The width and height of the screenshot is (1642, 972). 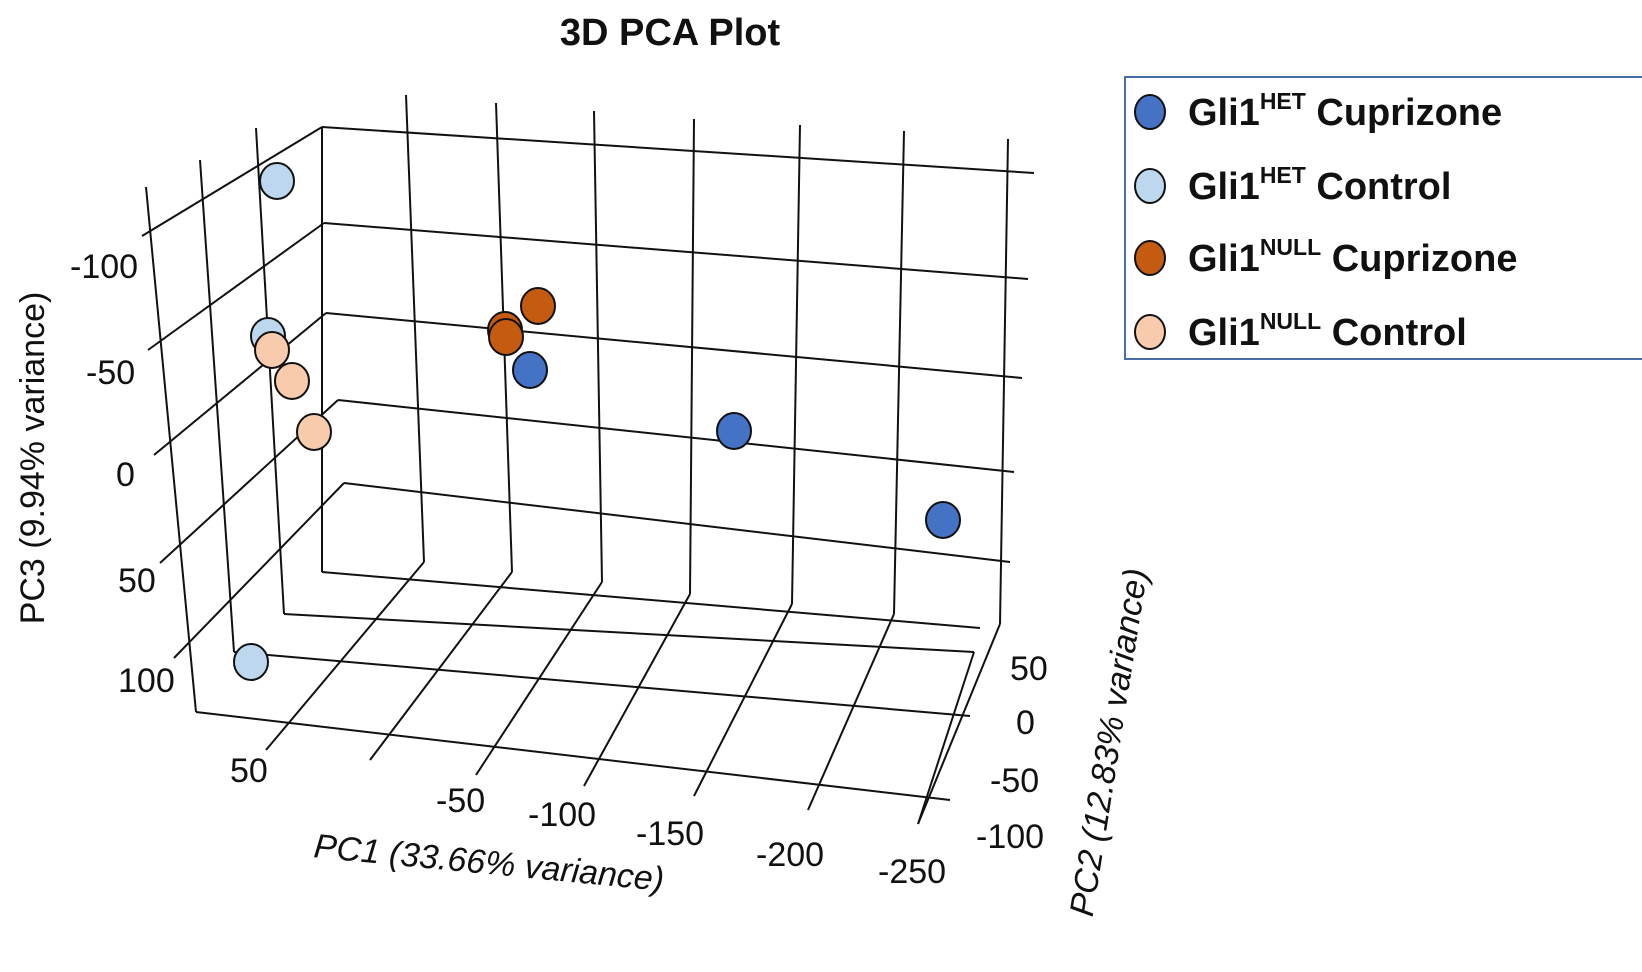 What do you see at coordinates (249, 771) in the screenshot?
I see `pc1-tick-label: 50` at bounding box center [249, 771].